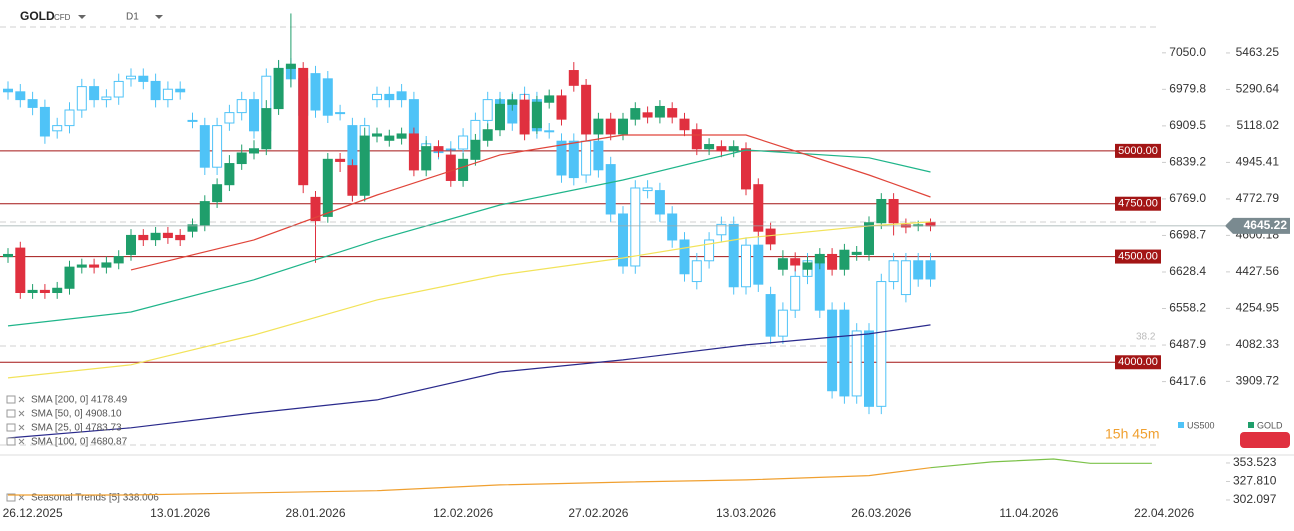 The height and width of the screenshot is (531, 1294). I want to click on x-tick-label: 22.04.2026, so click(1164, 513).